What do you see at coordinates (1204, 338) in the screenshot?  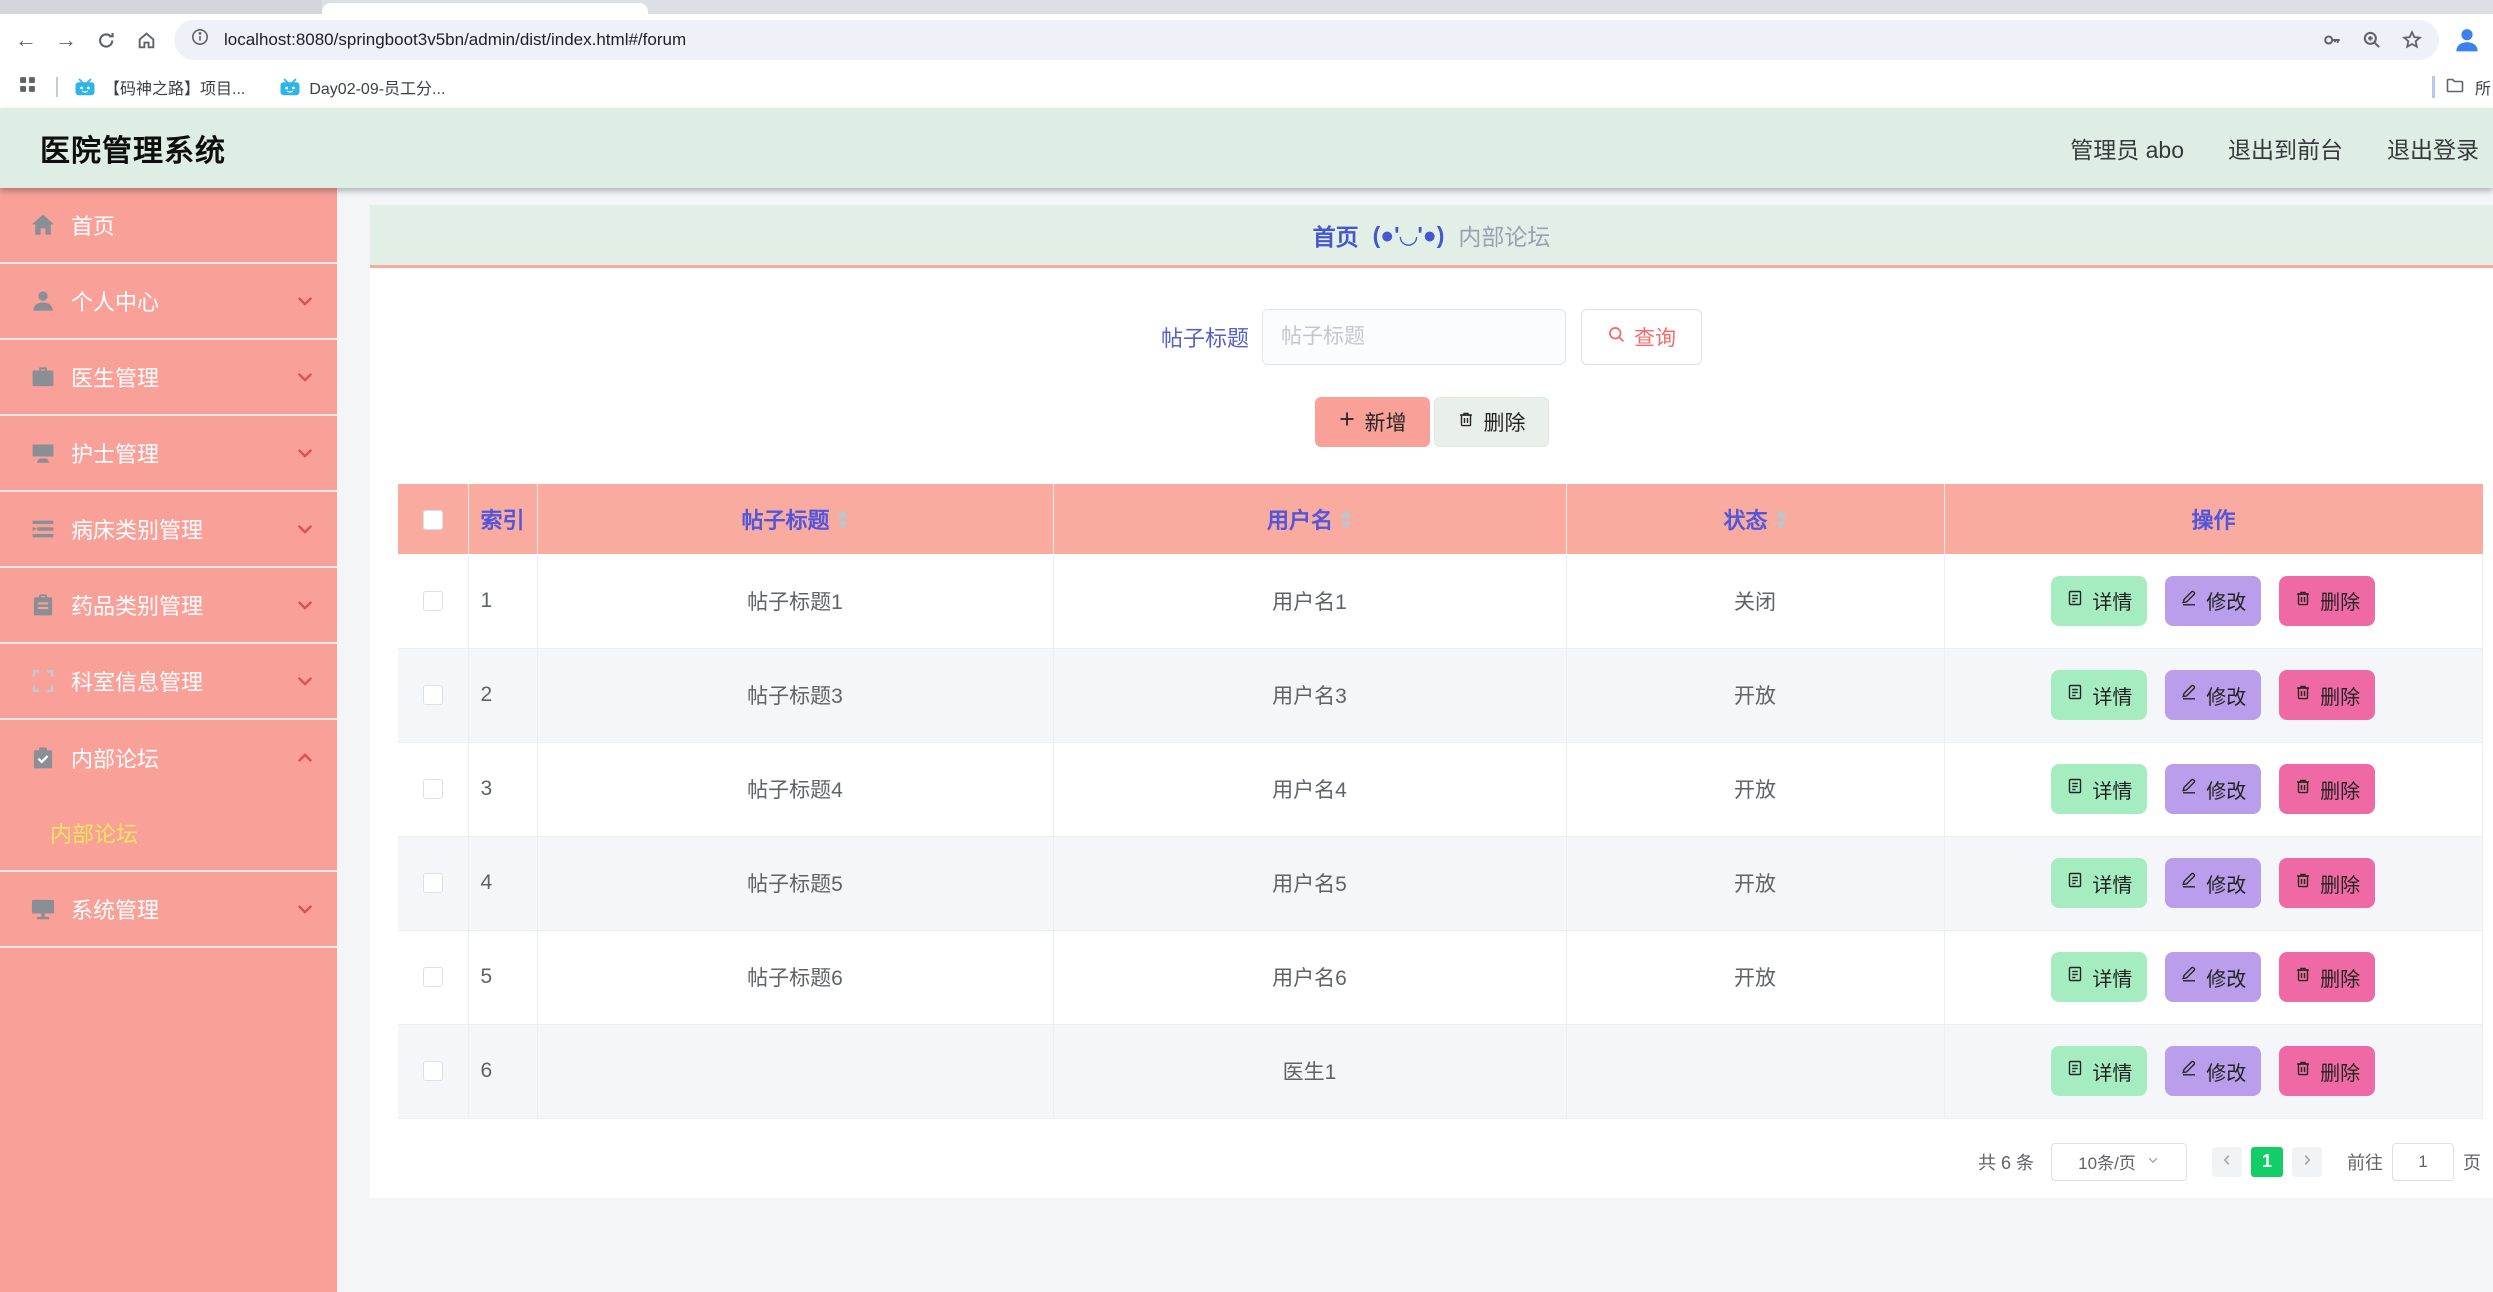 I see `search-label: 帖子标题` at bounding box center [1204, 338].